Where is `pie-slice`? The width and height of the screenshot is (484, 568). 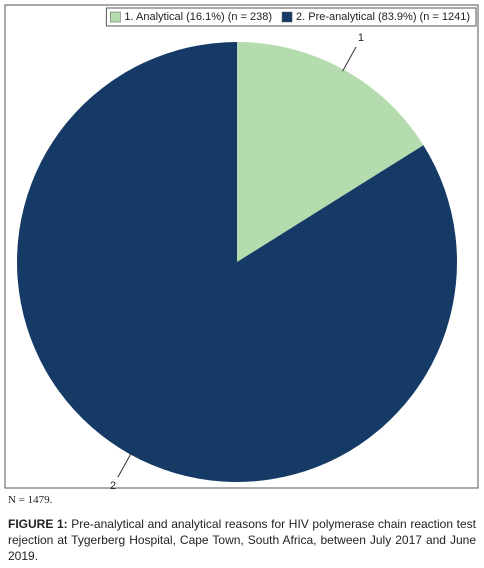
pie-slice is located at coordinates (330, 152).